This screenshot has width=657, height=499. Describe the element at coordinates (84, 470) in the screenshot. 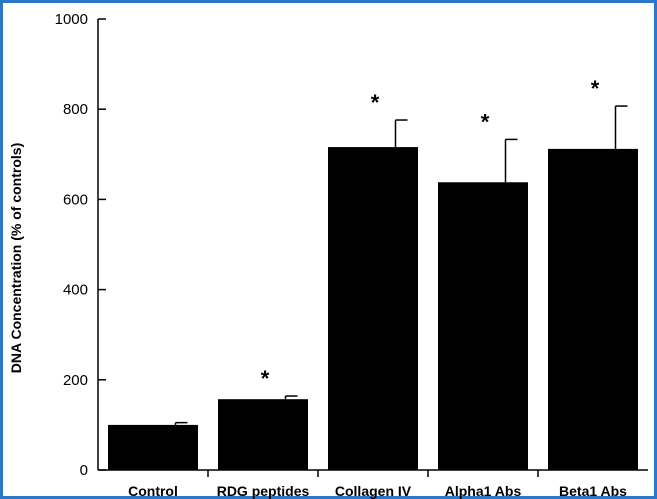

I see `y-tick-label: 0` at that location.